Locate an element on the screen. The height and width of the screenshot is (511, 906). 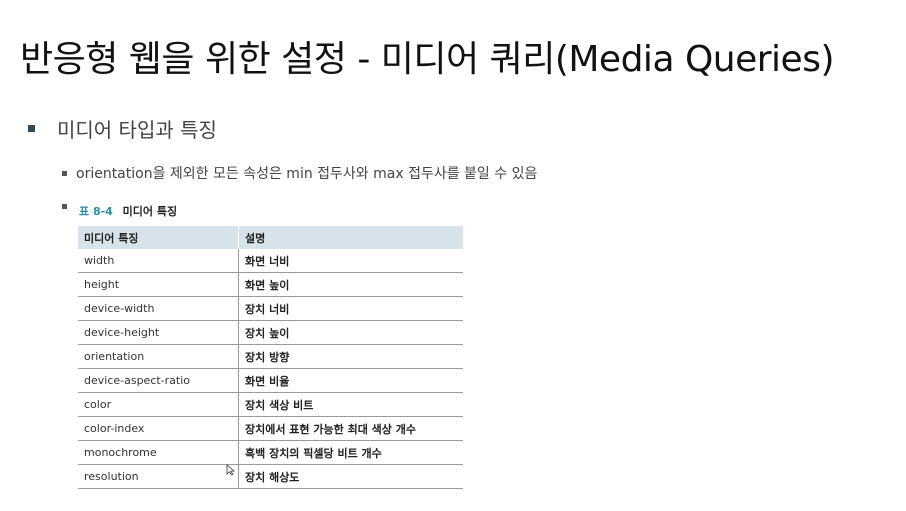
feature-cell: device-width is located at coordinates (158, 308).